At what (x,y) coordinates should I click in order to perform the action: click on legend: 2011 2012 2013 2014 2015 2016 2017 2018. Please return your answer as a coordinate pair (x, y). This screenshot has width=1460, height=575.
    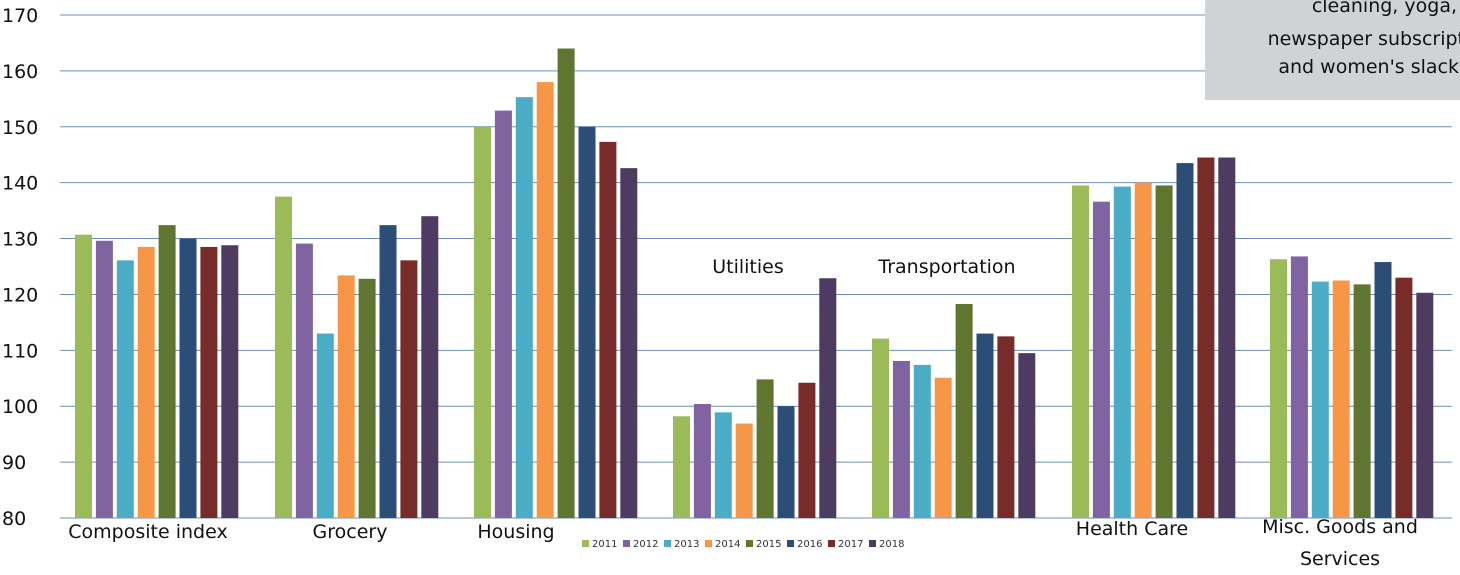
    Looking at the image, I should click on (743, 544).